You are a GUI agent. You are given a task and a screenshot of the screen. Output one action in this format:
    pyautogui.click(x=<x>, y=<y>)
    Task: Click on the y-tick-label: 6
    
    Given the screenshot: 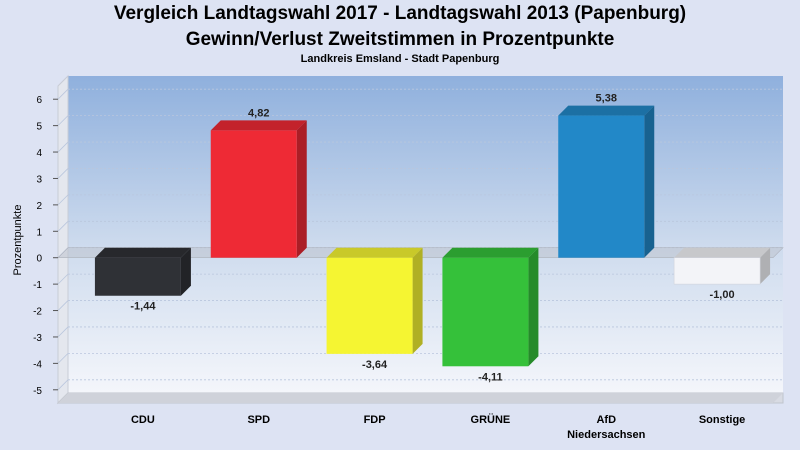 What is the action you would take?
    pyautogui.click(x=39, y=100)
    